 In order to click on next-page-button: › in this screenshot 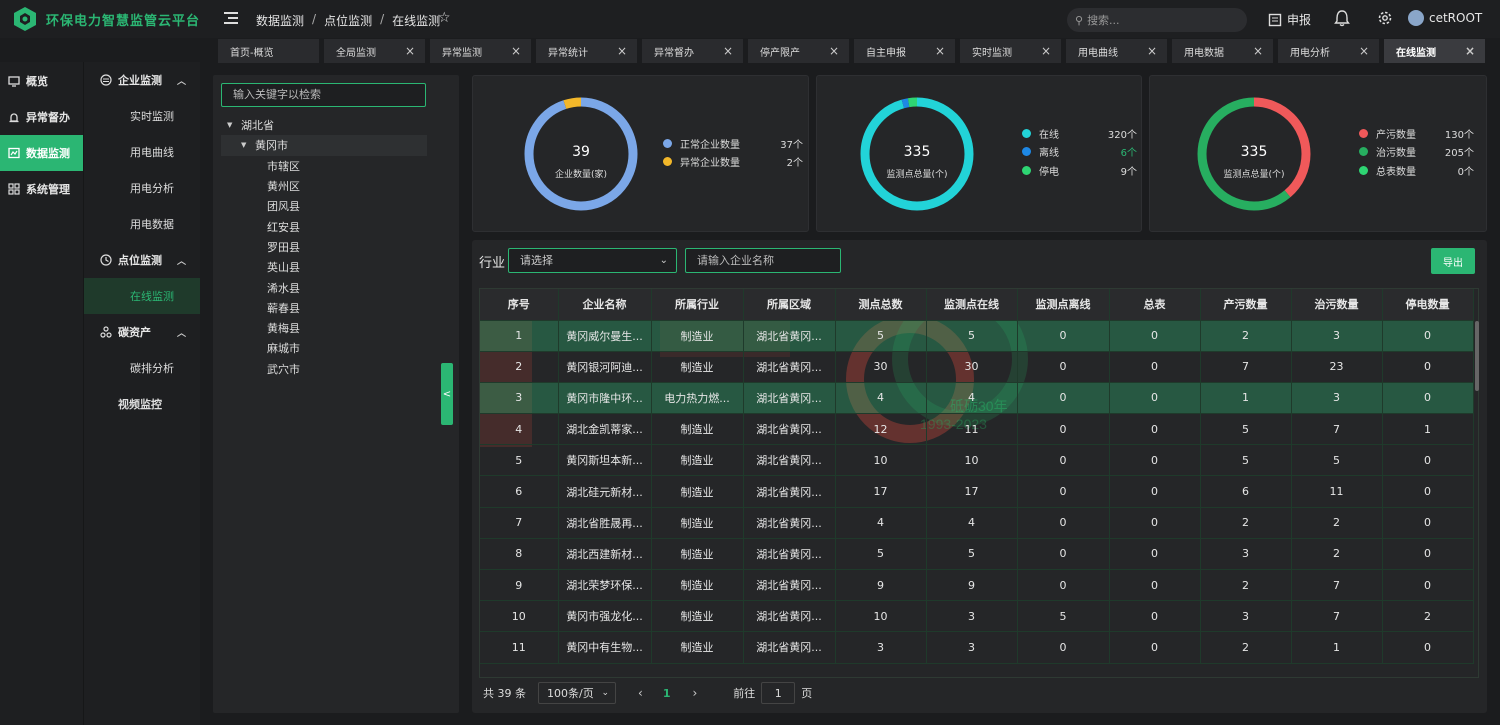, I will do `click(695, 693)`.